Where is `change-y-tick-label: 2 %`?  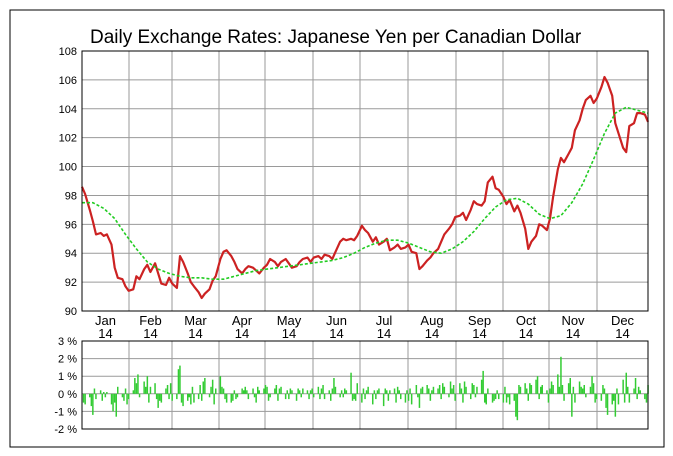
change-y-tick-label: 2 % is located at coordinates (67, 360).